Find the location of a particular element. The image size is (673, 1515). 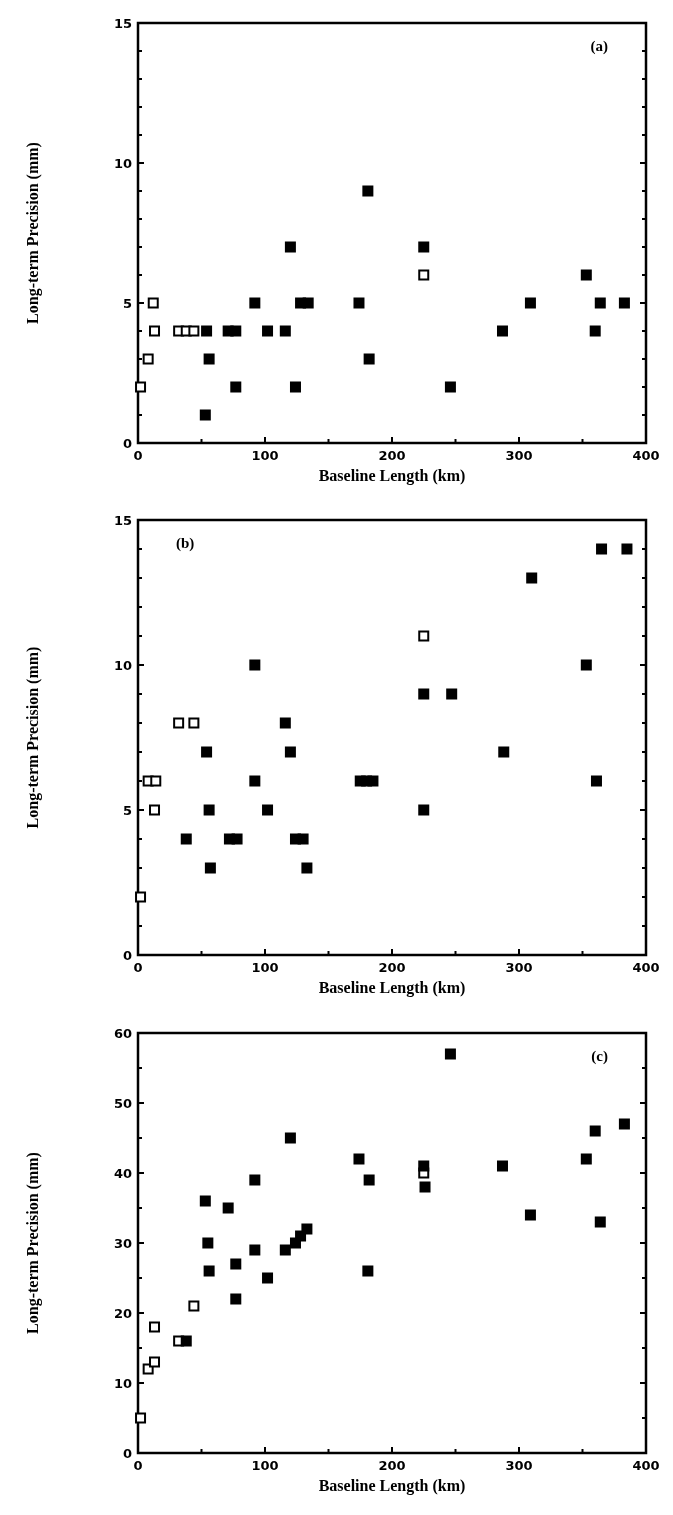

annotation: (a) is located at coordinates (599, 46).